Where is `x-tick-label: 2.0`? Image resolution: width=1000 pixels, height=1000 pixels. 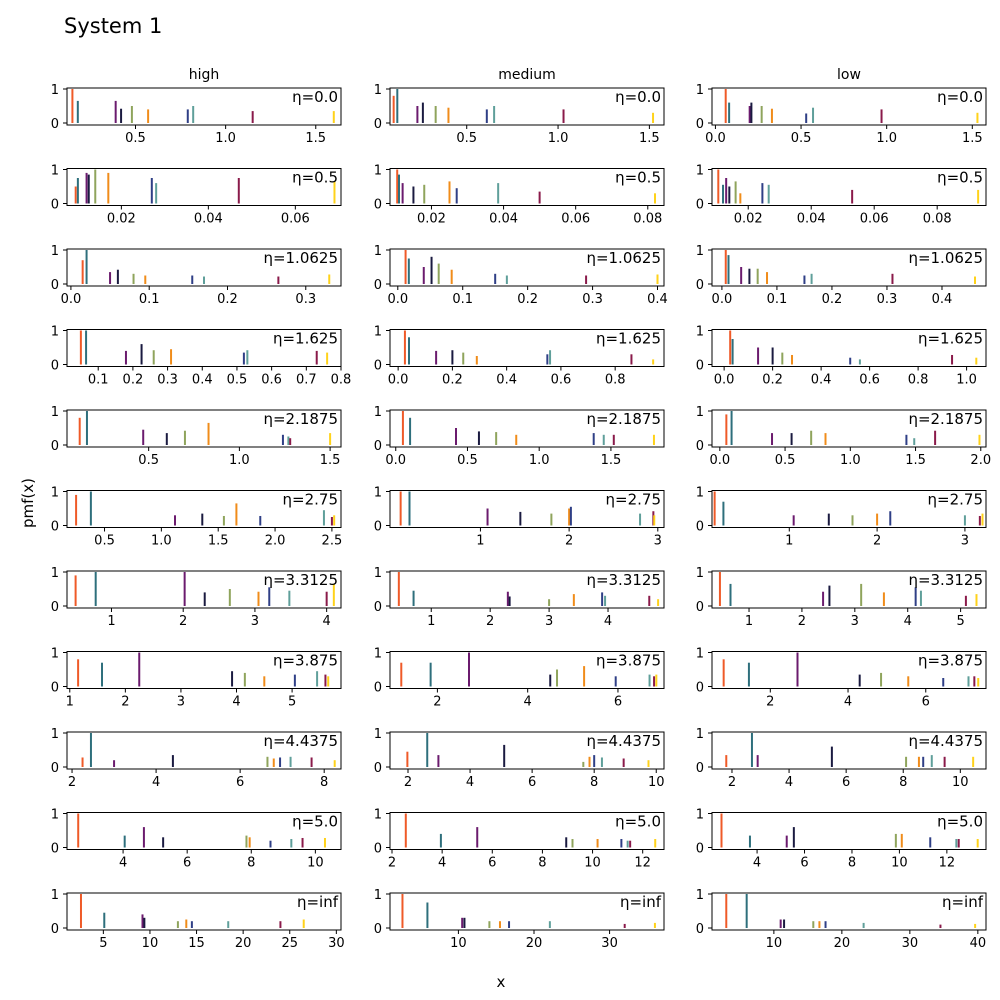 x-tick-label: 2.0 is located at coordinates (275, 541).